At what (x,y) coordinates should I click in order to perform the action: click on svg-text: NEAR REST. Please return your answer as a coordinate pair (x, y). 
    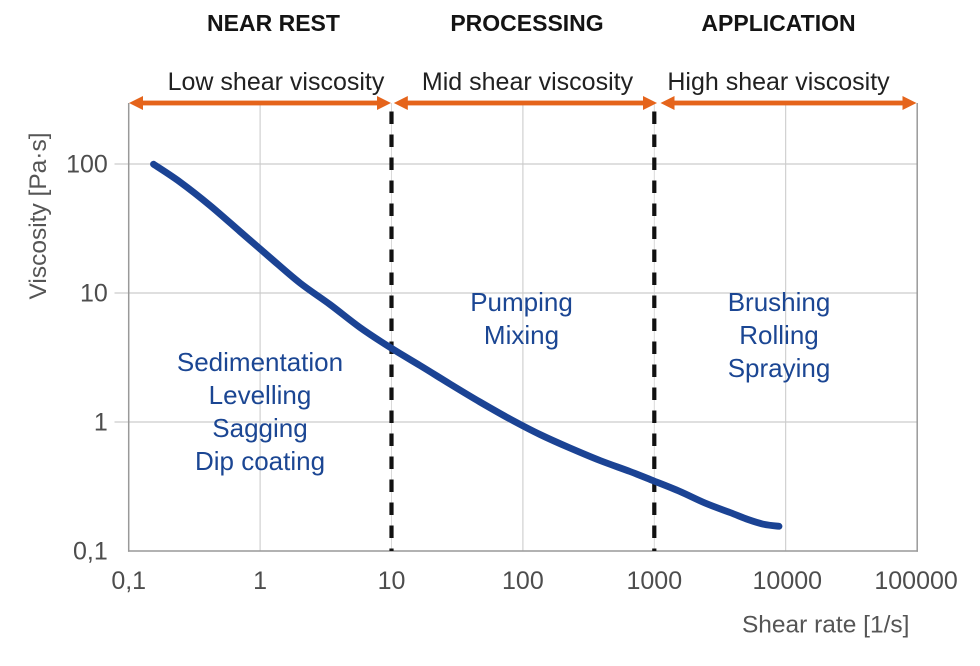
    Looking at the image, I should click on (273, 23).